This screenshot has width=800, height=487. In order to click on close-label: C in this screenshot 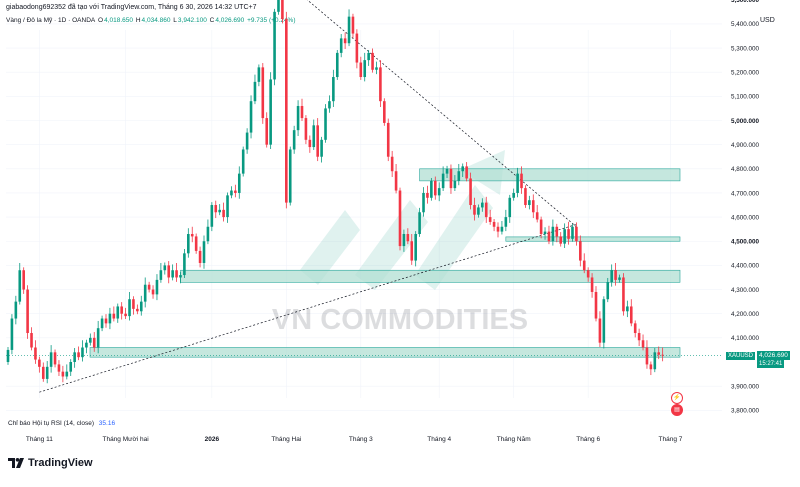, I will do `click(212, 20)`.